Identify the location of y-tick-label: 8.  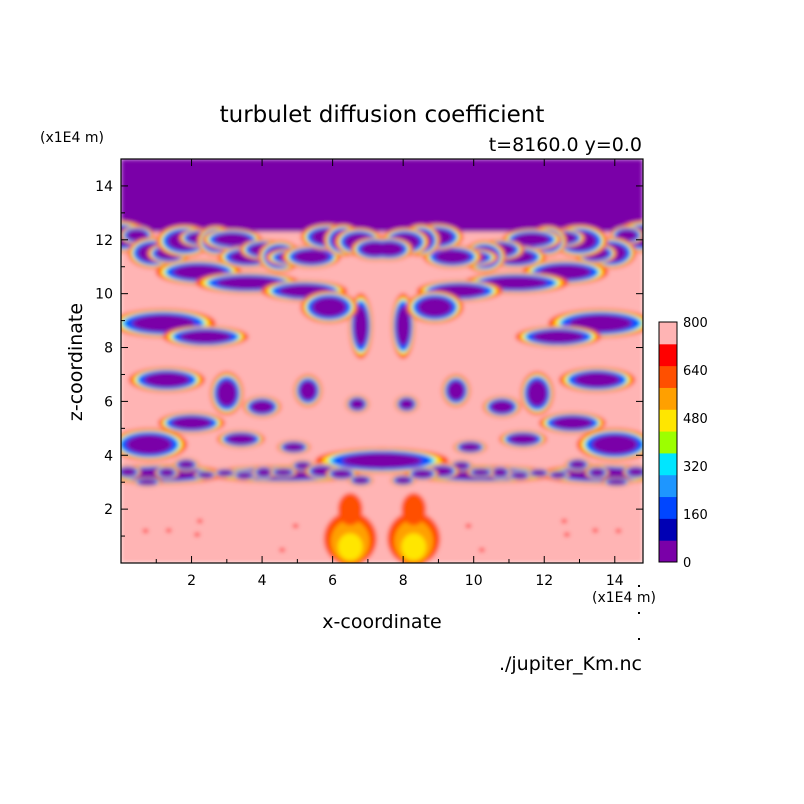
(108, 349).